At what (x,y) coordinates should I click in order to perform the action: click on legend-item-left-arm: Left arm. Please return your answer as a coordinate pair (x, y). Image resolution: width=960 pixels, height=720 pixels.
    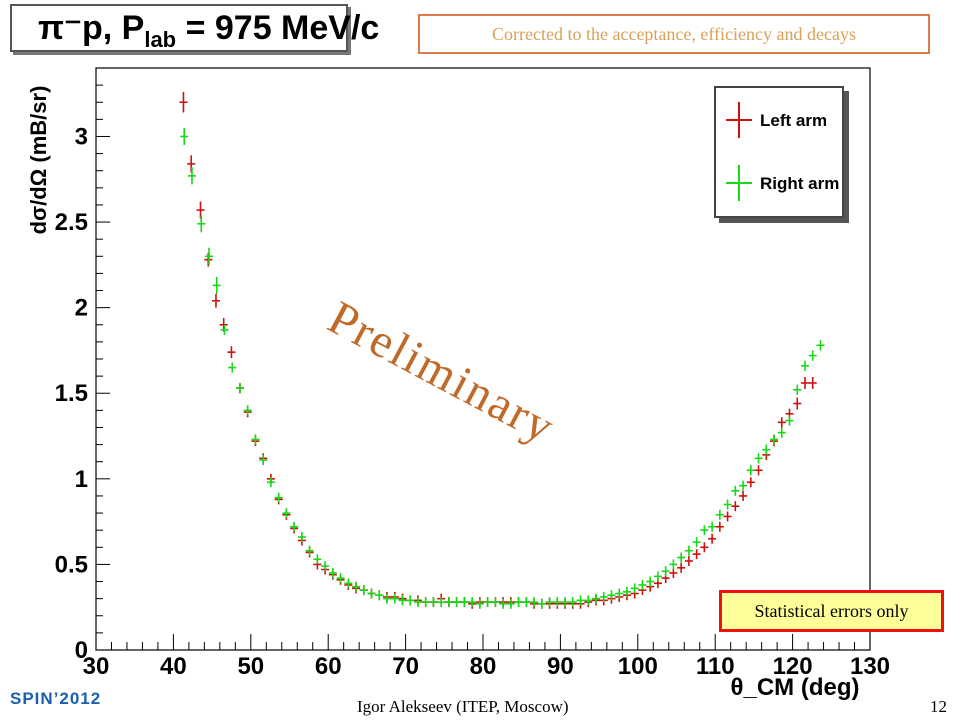
    Looking at the image, I should click on (783, 120).